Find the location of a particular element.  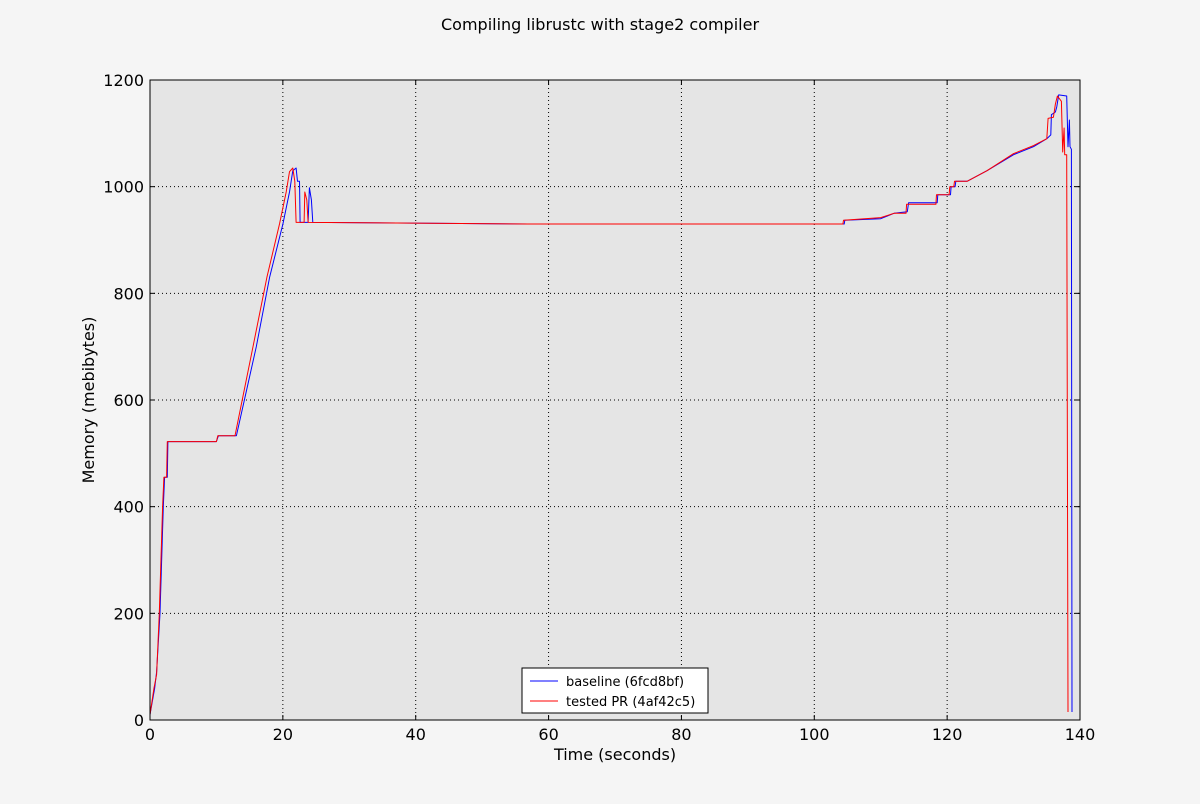

legend-box is located at coordinates (615, 690).